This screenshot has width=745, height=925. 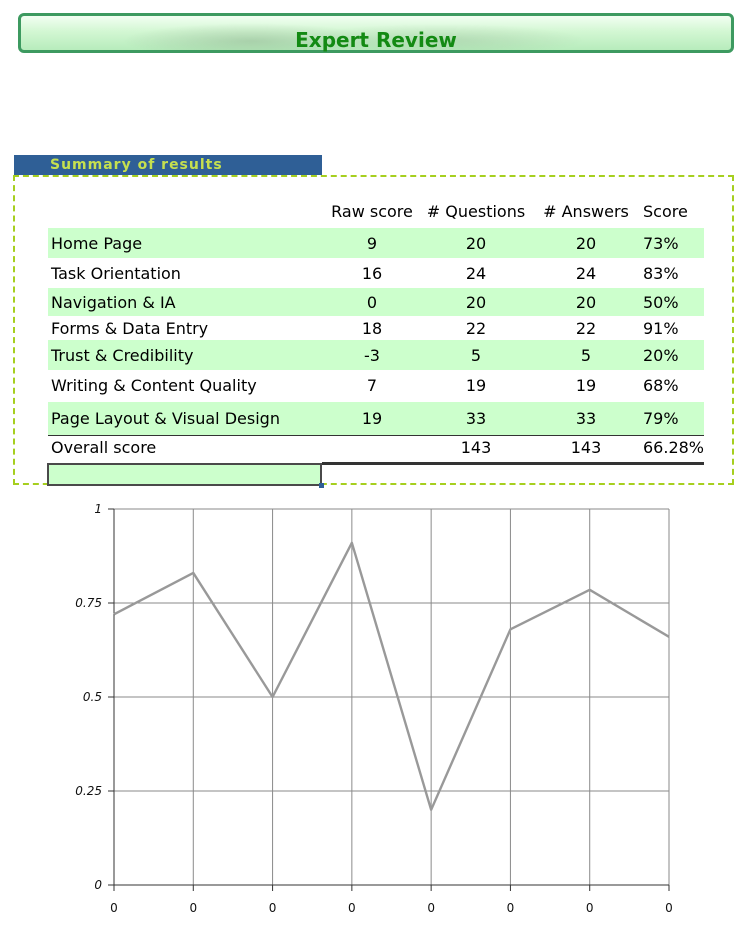 I want to click on table-row: Home Page 9 20 20 73%, so click(x=376, y=243).